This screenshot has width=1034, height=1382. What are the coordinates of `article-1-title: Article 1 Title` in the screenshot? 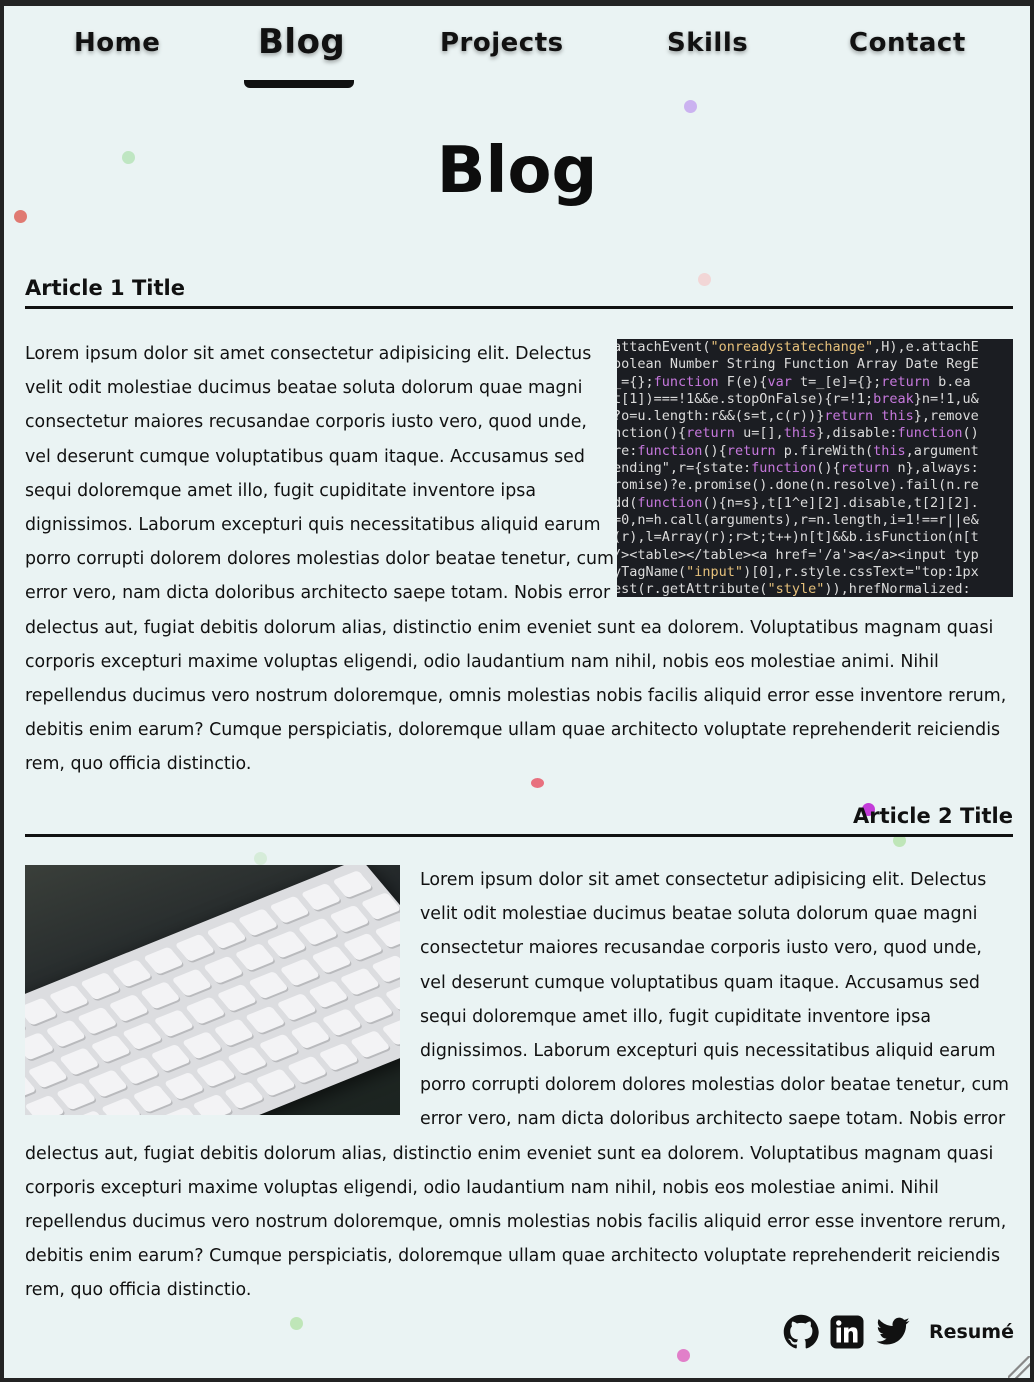 It's located at (519, 292).